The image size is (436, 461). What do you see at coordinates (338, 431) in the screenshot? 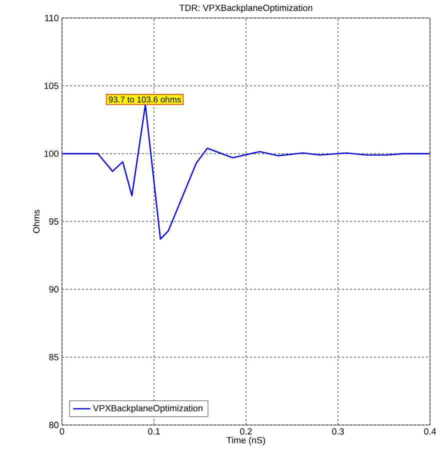
I see `x-tick-label: 0.3` at bounding box center [338, 431].